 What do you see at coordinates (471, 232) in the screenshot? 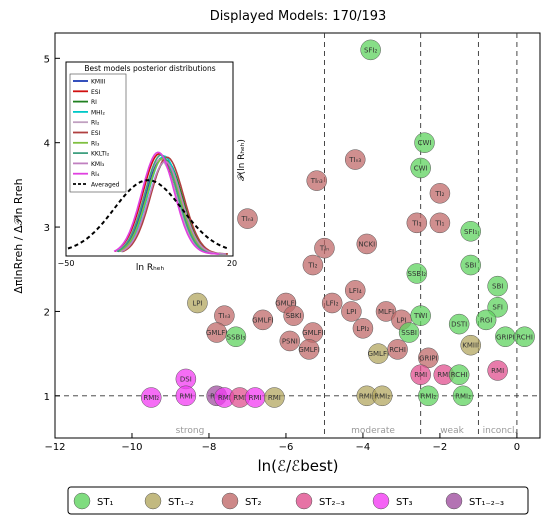
I see `data-point-label: SFI₁` at bounding box center [471, 232].